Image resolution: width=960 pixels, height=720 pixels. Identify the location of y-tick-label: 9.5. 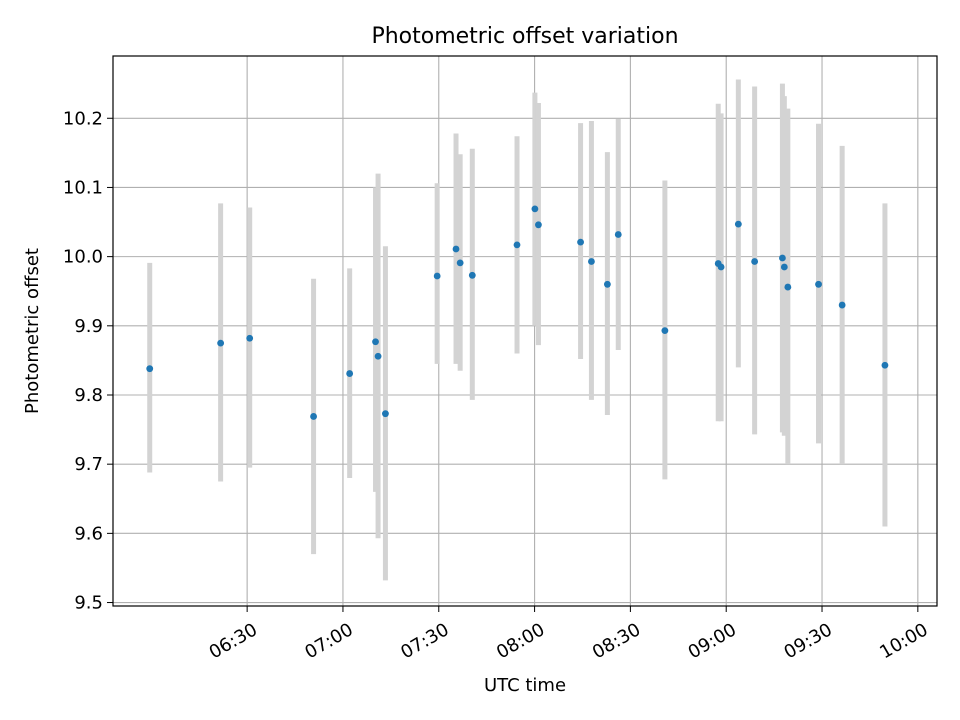
(88, 603).